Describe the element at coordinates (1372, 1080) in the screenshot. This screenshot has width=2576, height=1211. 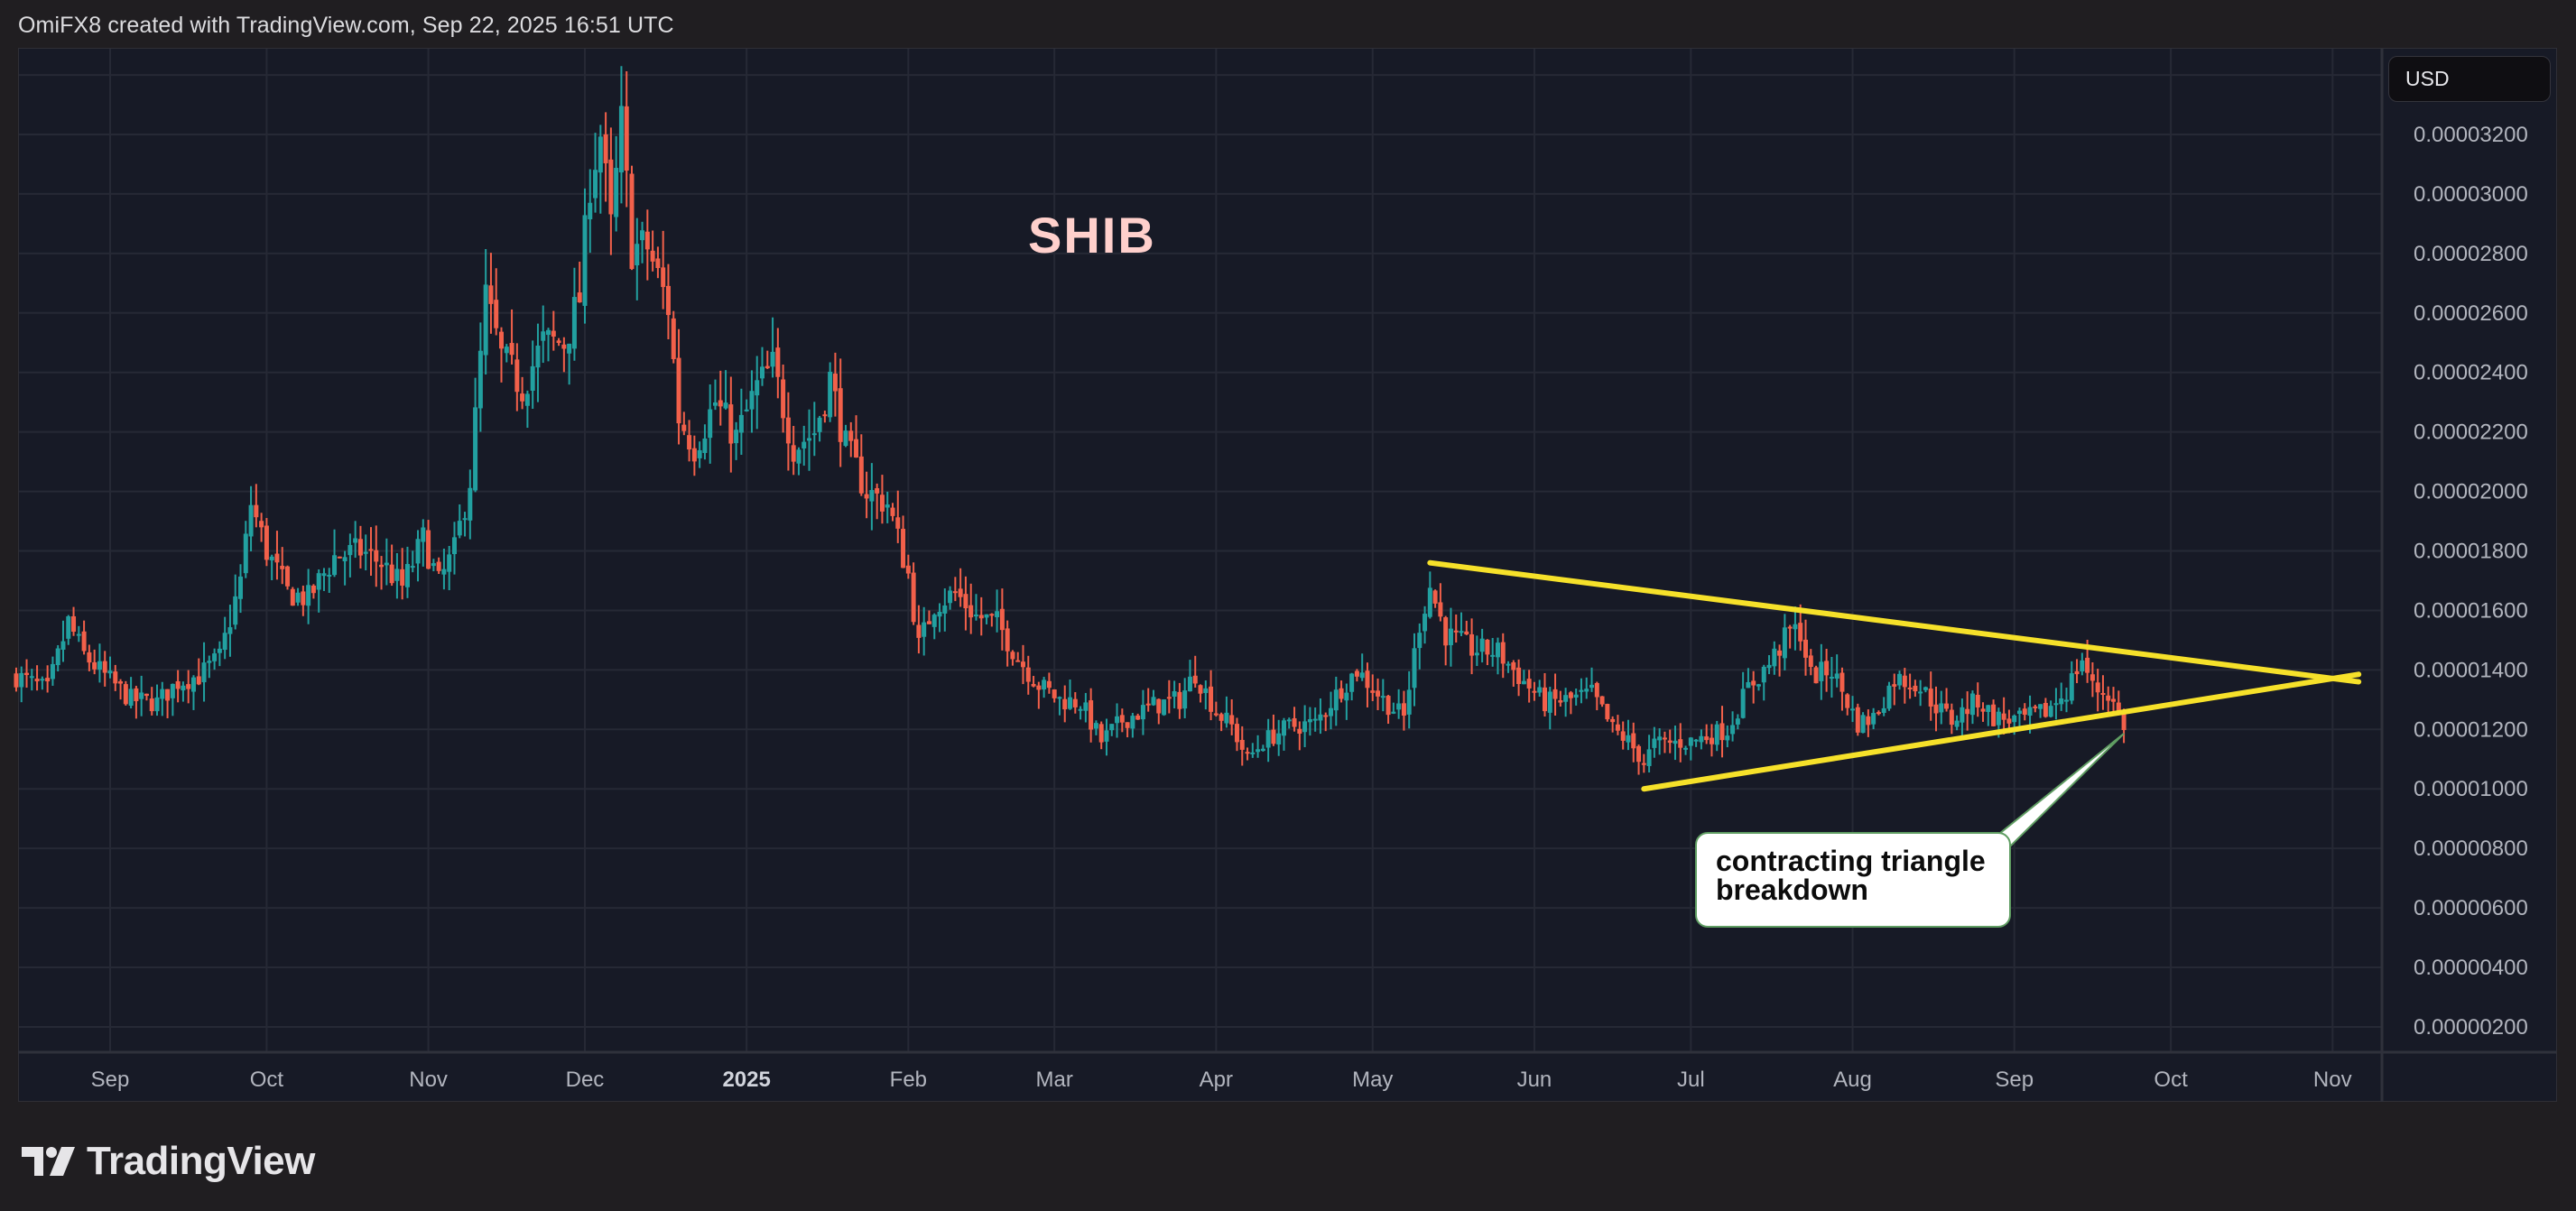
I see `time-tick-label: May` at that location.